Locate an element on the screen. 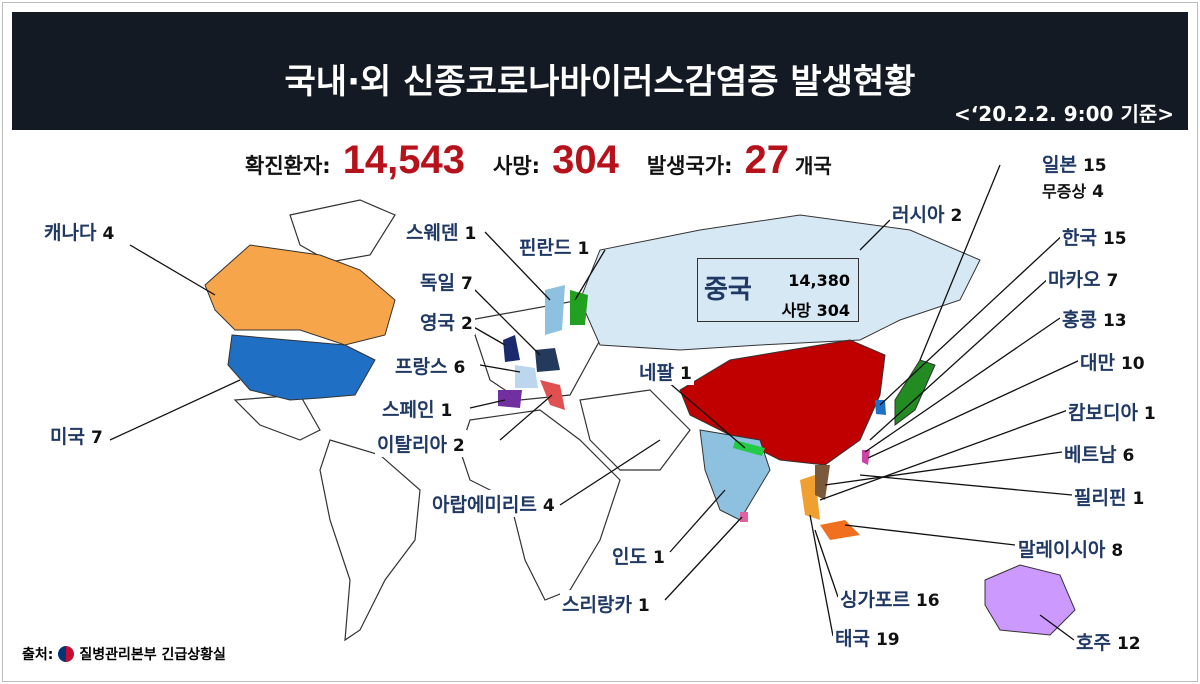  country-label: 무증상 4 is located at coordinates (1073, 190).